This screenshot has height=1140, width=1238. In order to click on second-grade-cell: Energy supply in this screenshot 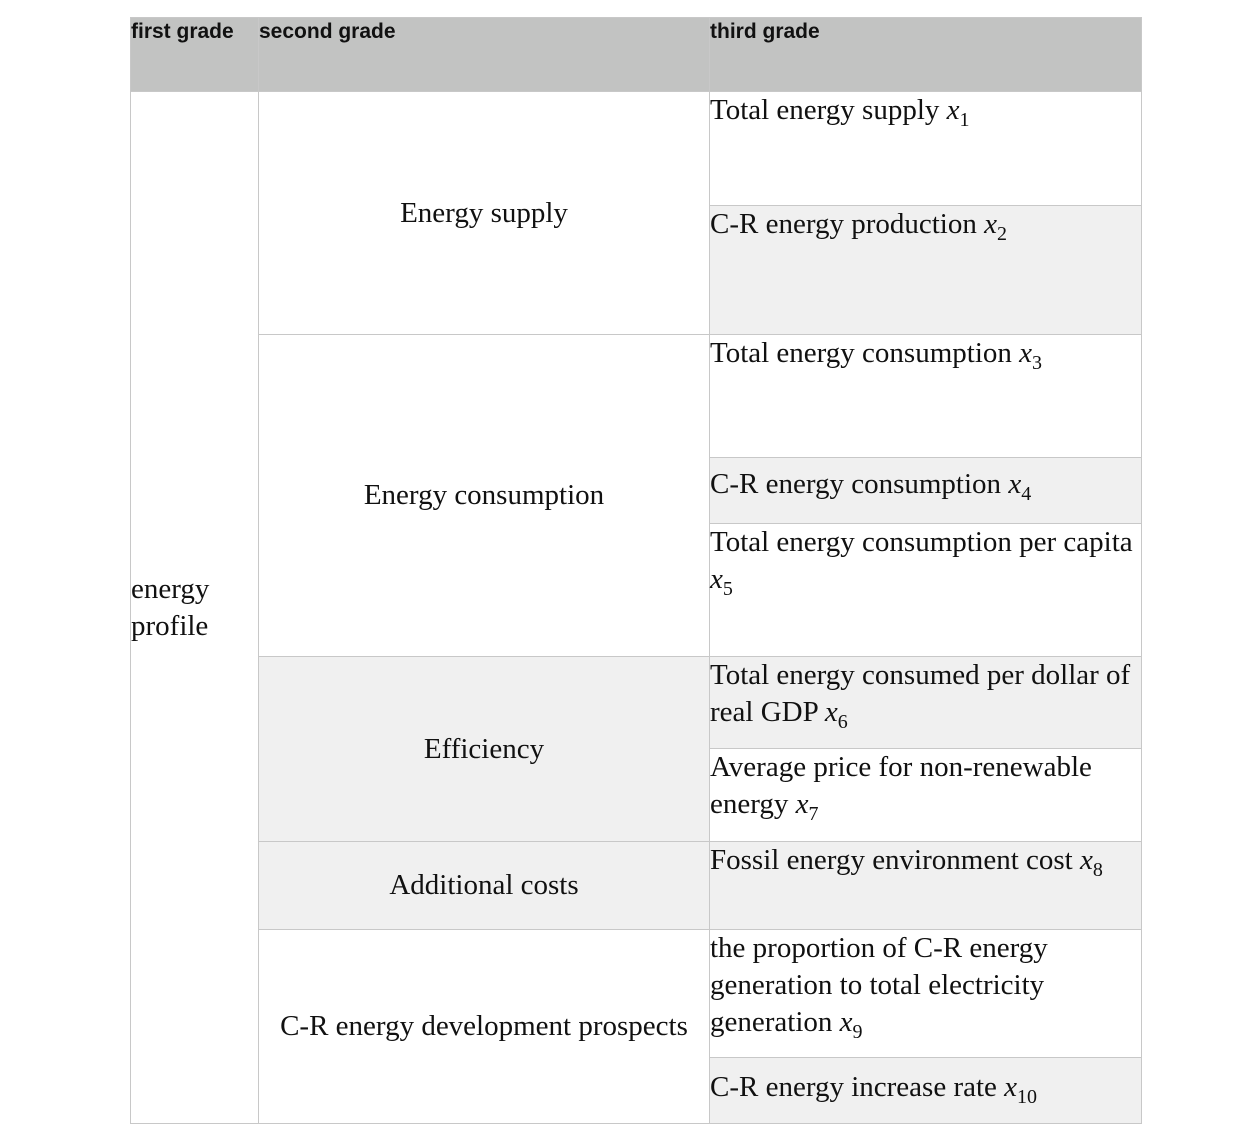, I will do `click(484, 213)`.